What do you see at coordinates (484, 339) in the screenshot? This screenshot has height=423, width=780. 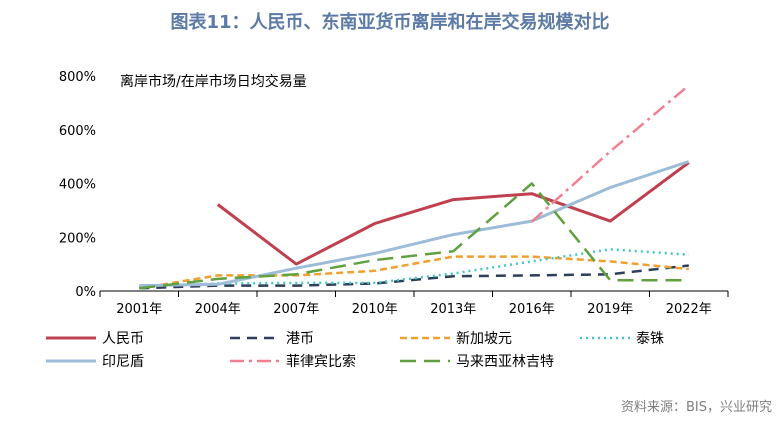 I see `legend-label: 新加坡元` at bounding box center [484, 339].